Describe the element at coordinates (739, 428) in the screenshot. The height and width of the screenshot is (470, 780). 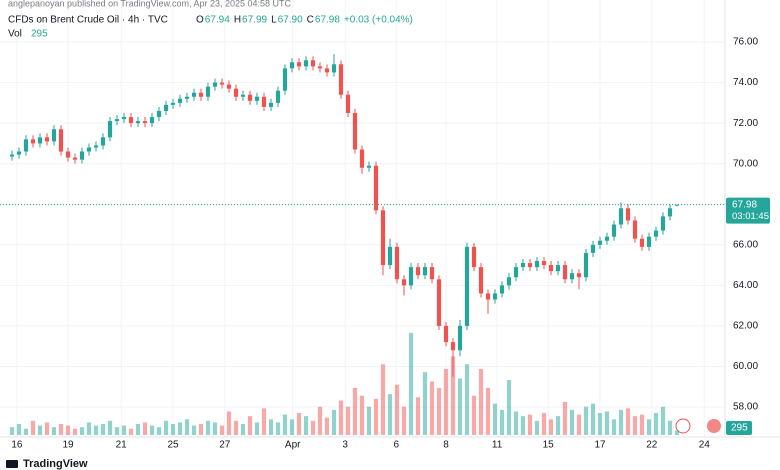
I see `volume-tag` at that location.